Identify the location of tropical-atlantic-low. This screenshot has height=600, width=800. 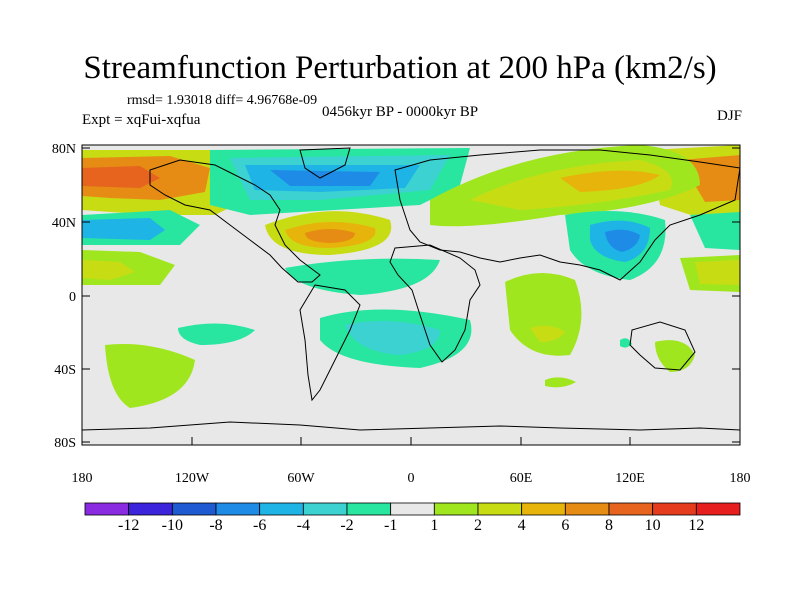
(362, 276).